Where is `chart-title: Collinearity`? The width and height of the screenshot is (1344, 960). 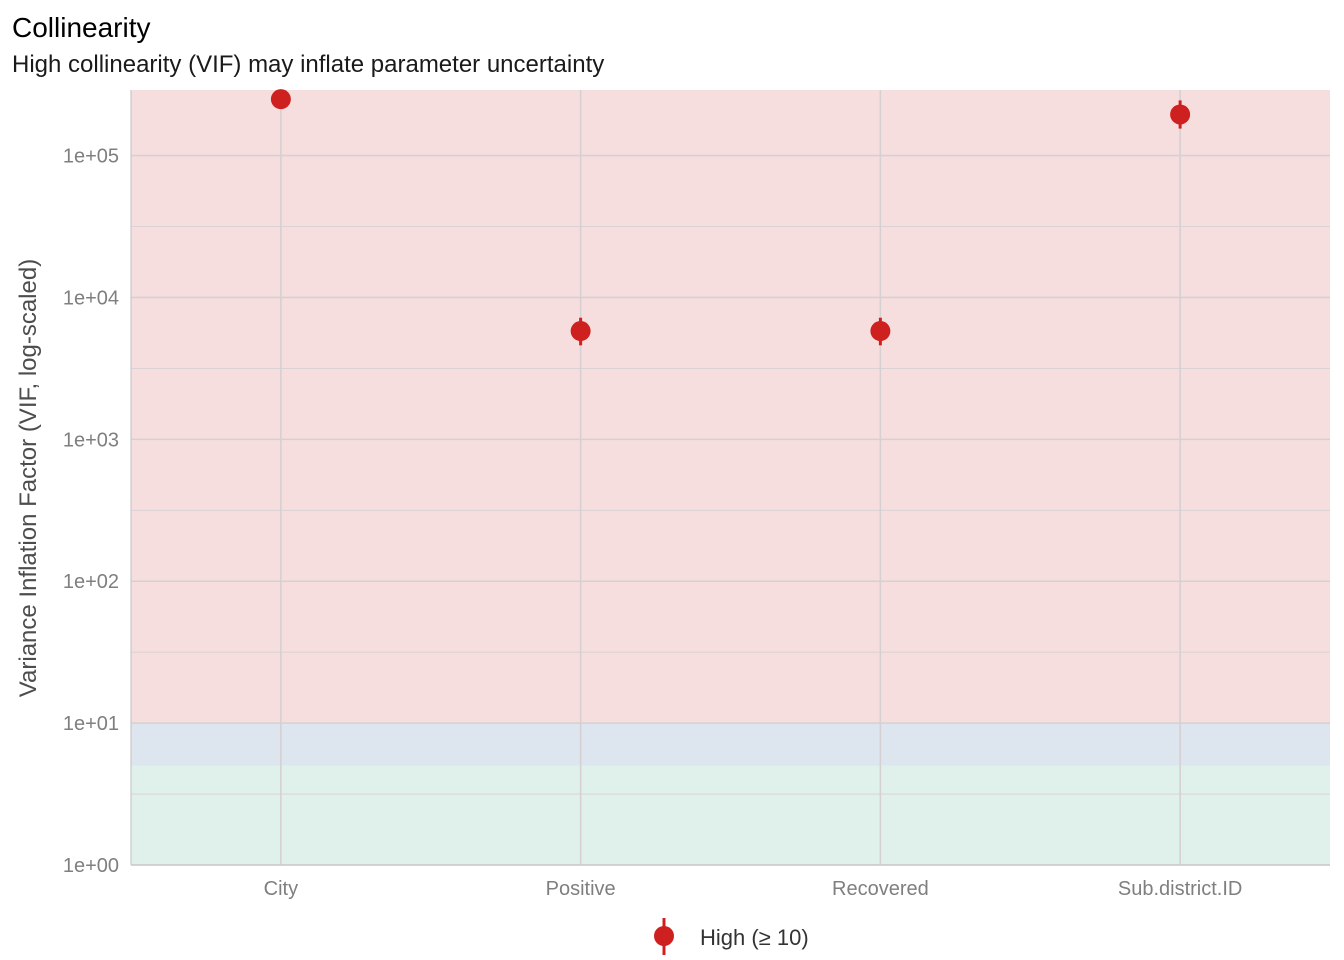 chart-title: Collinearity is located at coordinates (81, 27).